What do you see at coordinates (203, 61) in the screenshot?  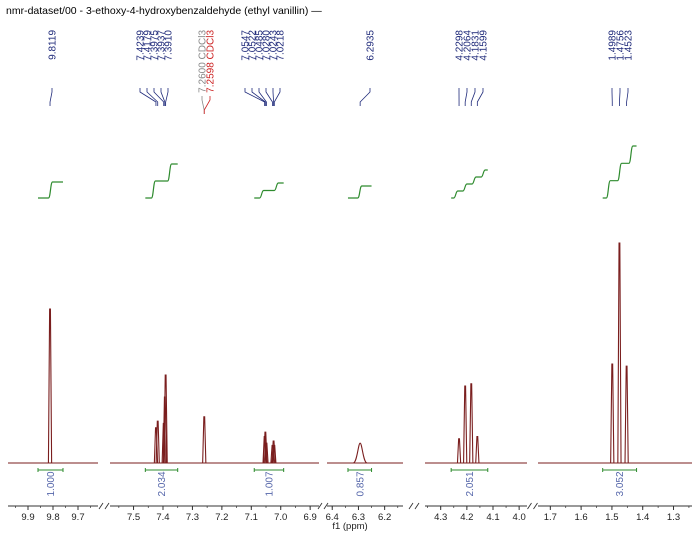 I see `peak-label: 7.2600 CDCl3` at bounding box center [203, 61].